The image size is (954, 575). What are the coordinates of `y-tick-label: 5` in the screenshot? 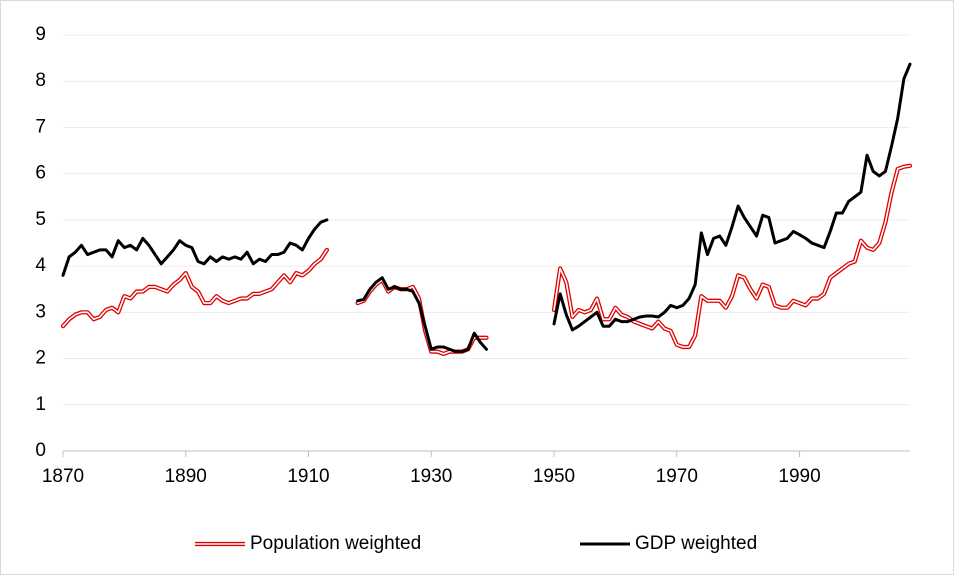 It's located at (40, 219).